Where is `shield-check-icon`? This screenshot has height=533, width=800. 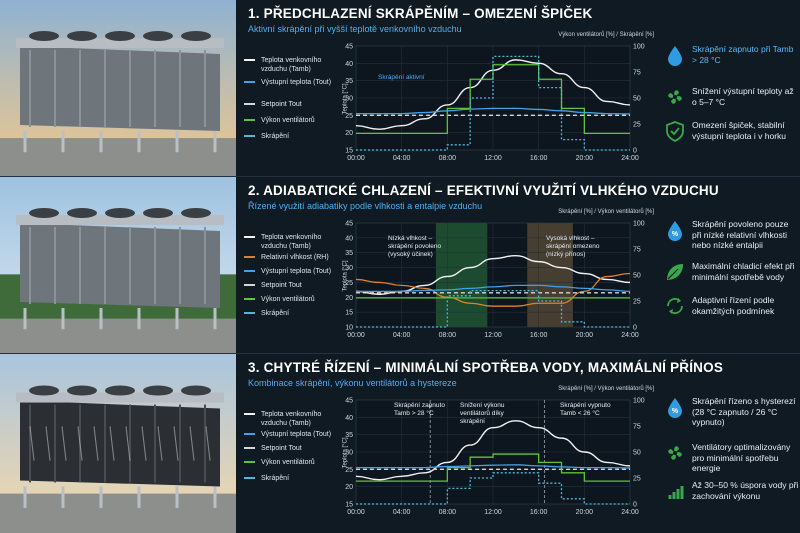 shield-check-icon is located at coordinates (675, 131).